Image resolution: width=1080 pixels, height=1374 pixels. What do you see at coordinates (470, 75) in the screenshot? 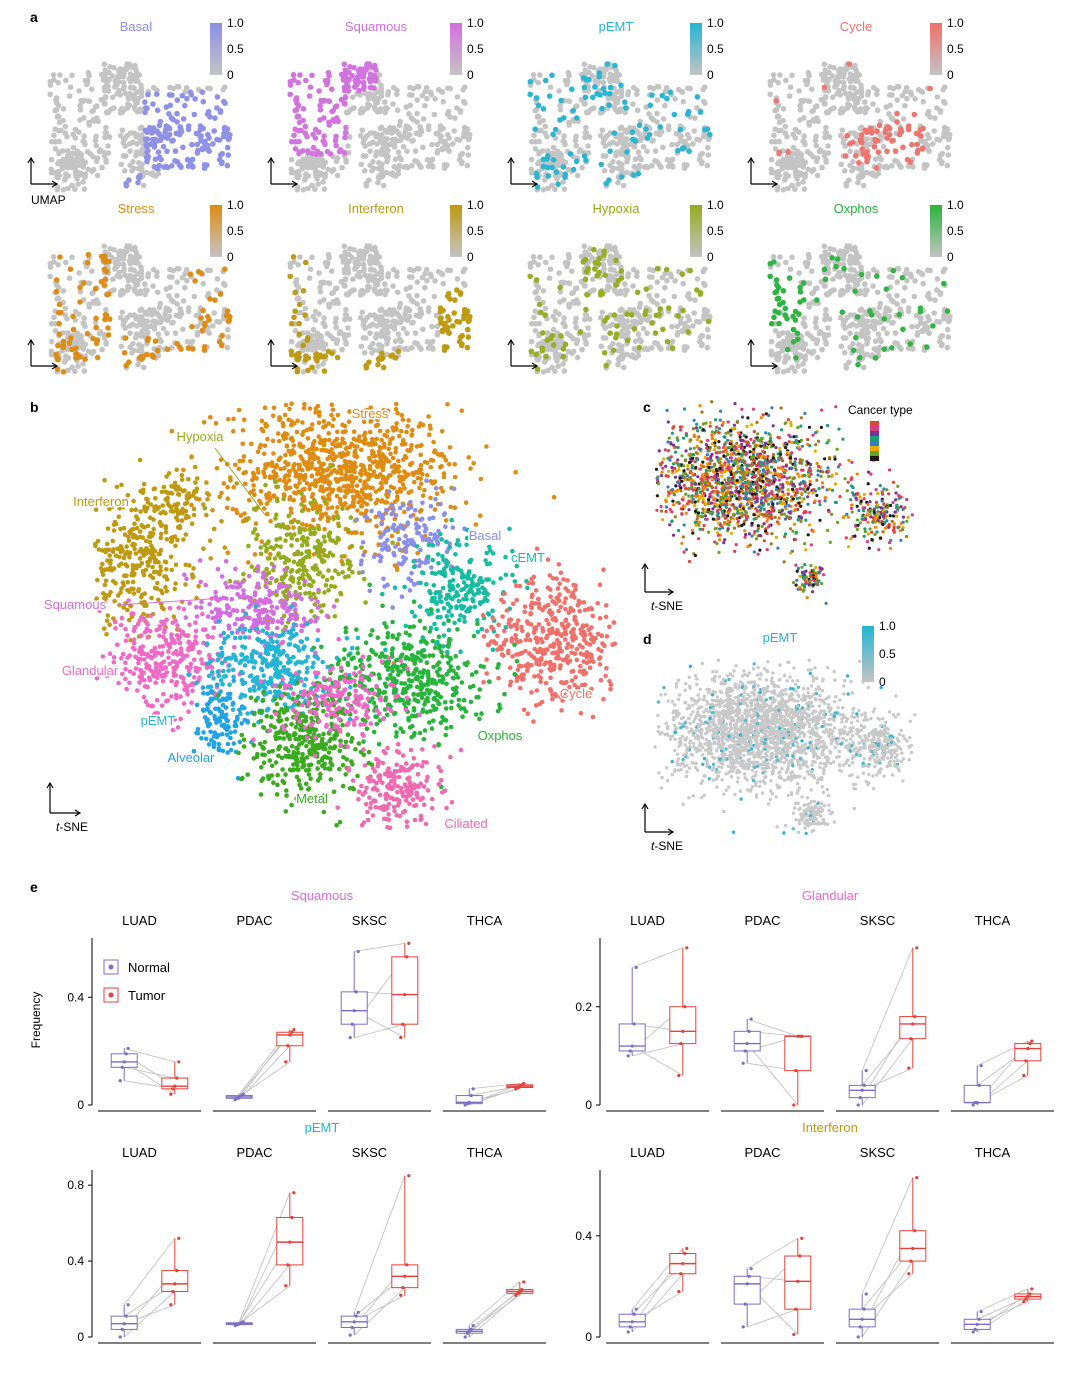
I see `scale-tick-label: 0` at bounding box center [470, 75].